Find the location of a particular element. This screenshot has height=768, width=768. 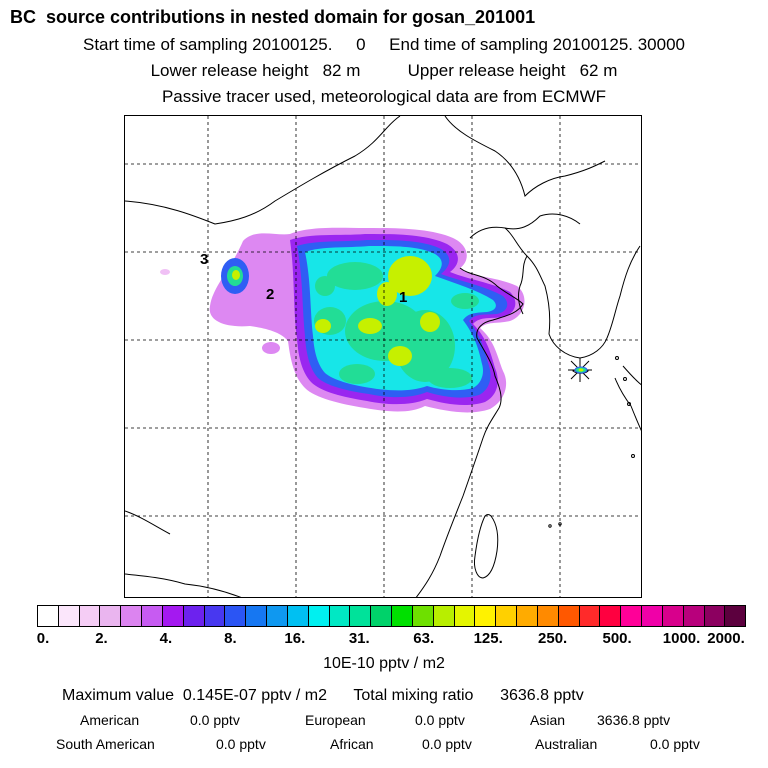

color-scale-tick-label: 500. is located at coordinates (617, 638).